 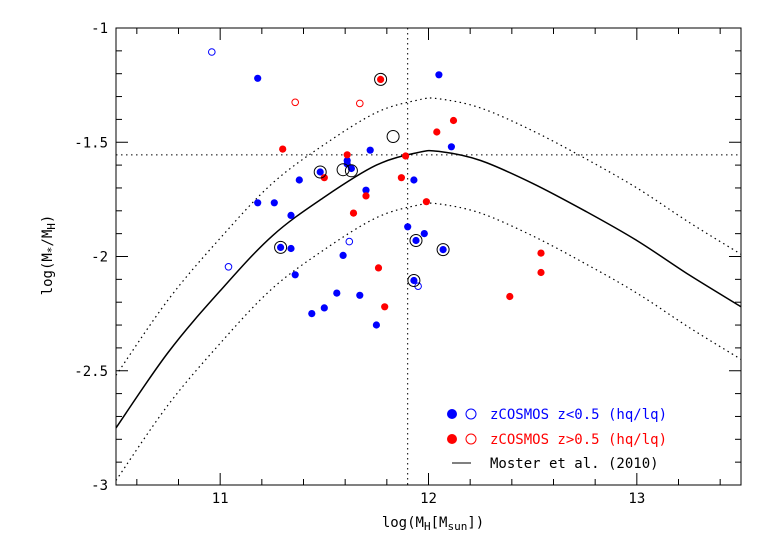 What do you see at coordinates (636, 499) in the screenshot?
I see `x-tick-label: 13` at bounding box center [636, 499].